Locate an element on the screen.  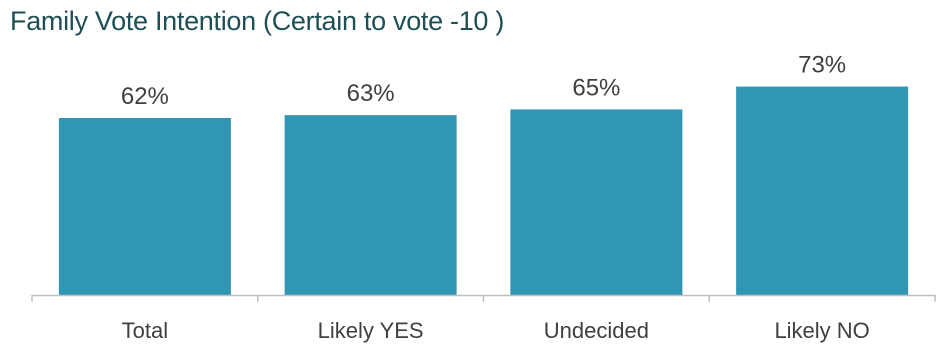
category-label: Likely NO is located at coordinates (821, 330).